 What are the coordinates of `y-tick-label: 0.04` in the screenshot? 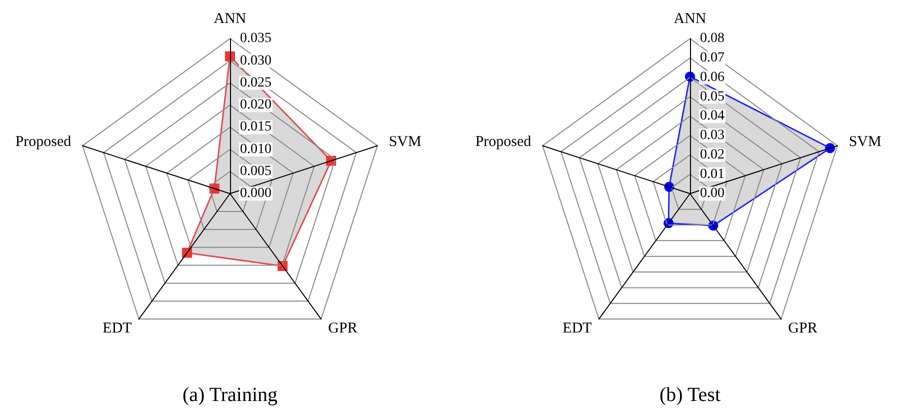 It's located at (712, 116).